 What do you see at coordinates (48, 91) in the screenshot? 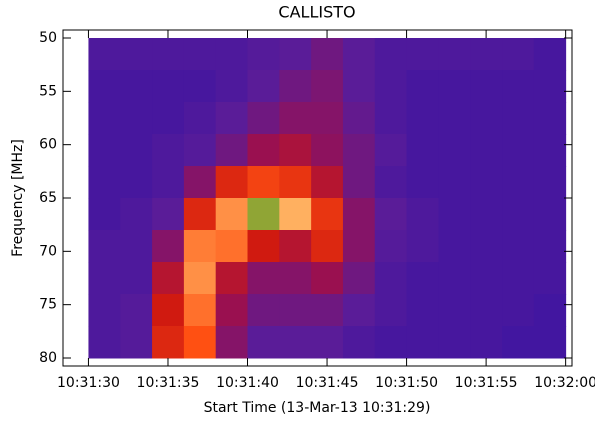
I see `y-tick-label: 55` at bounding box center [48, 91].